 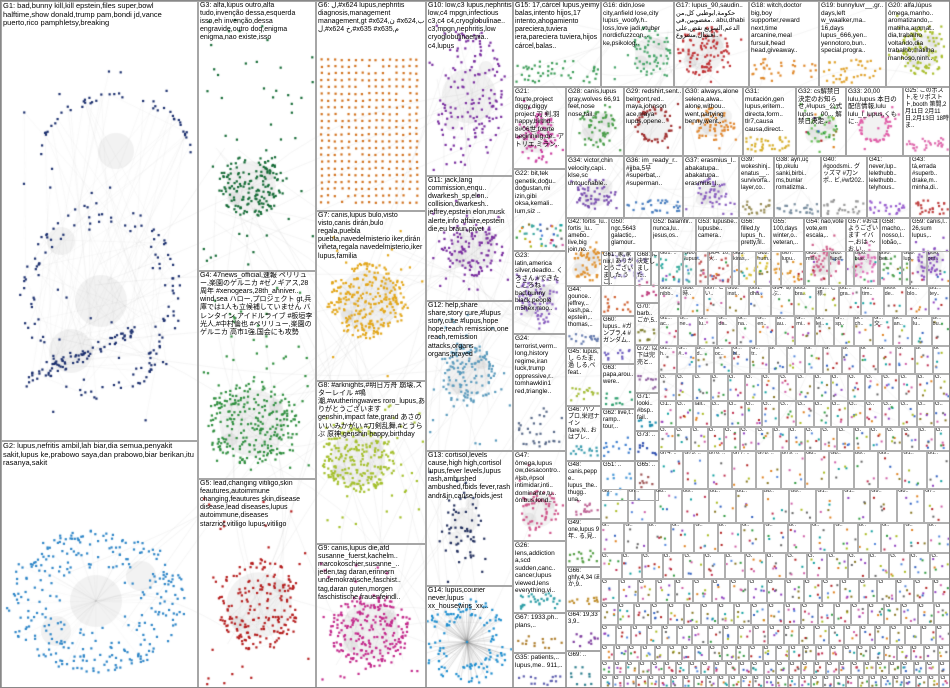 I want to click on group-box-G71: G71: looki.. #bsp.. fail.., so click(x=647, y=412).